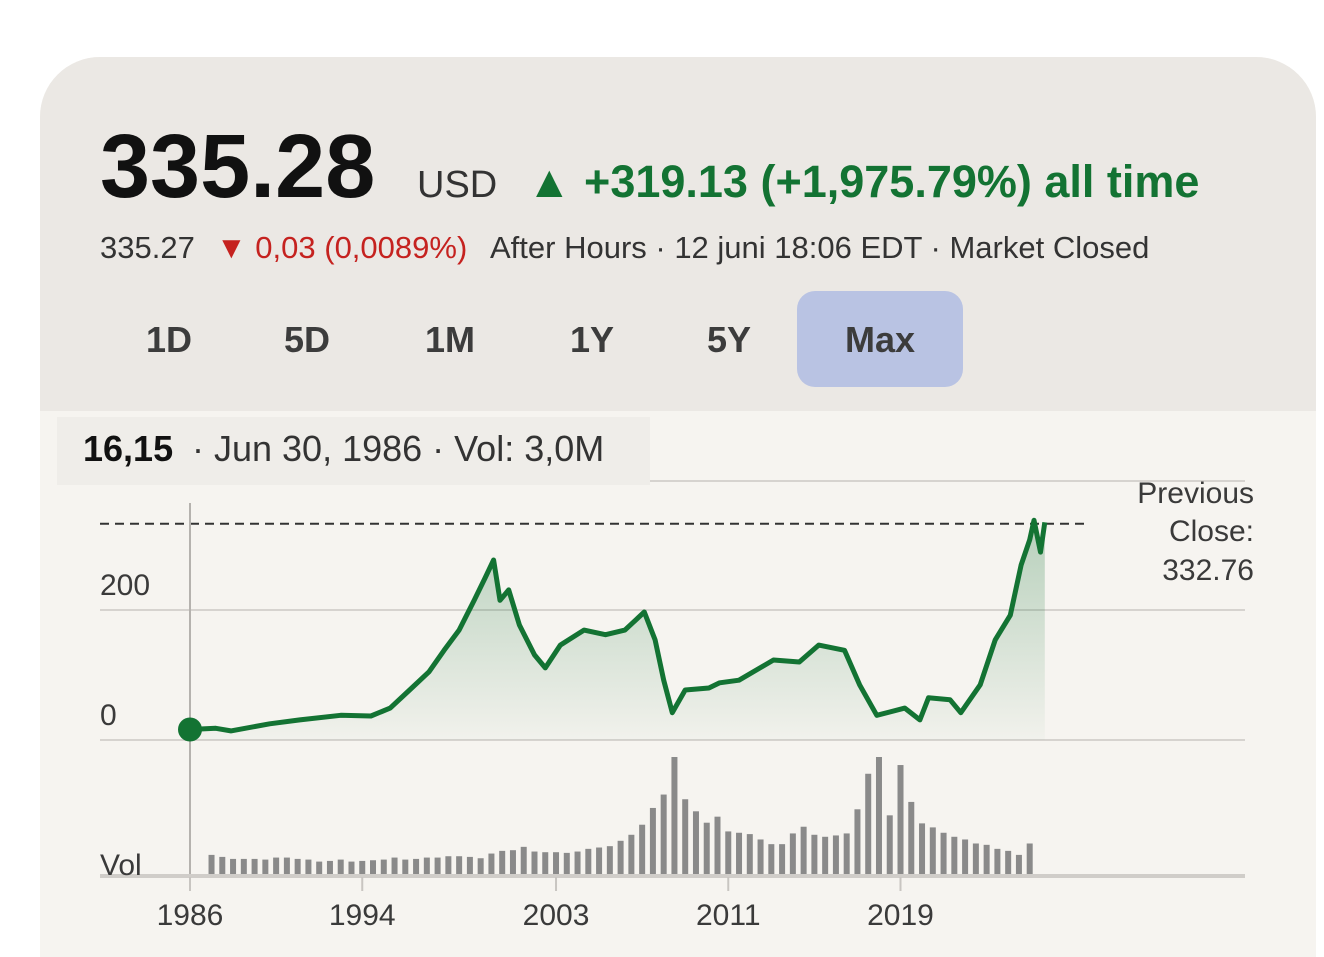 Image resolution: width=1324 pixels, height=957 pixels. What do you see at coordinates (728, 915) in the screenshot?
I see `x-tick-label: 2011` at bounding box center [728, 915].